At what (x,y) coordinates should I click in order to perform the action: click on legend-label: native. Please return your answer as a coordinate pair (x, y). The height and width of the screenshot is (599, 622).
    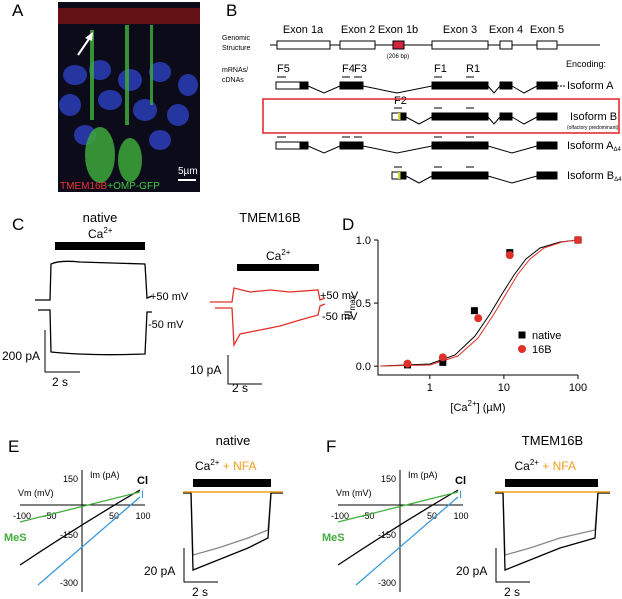
    Looking at the image, I should click on (546, 336).